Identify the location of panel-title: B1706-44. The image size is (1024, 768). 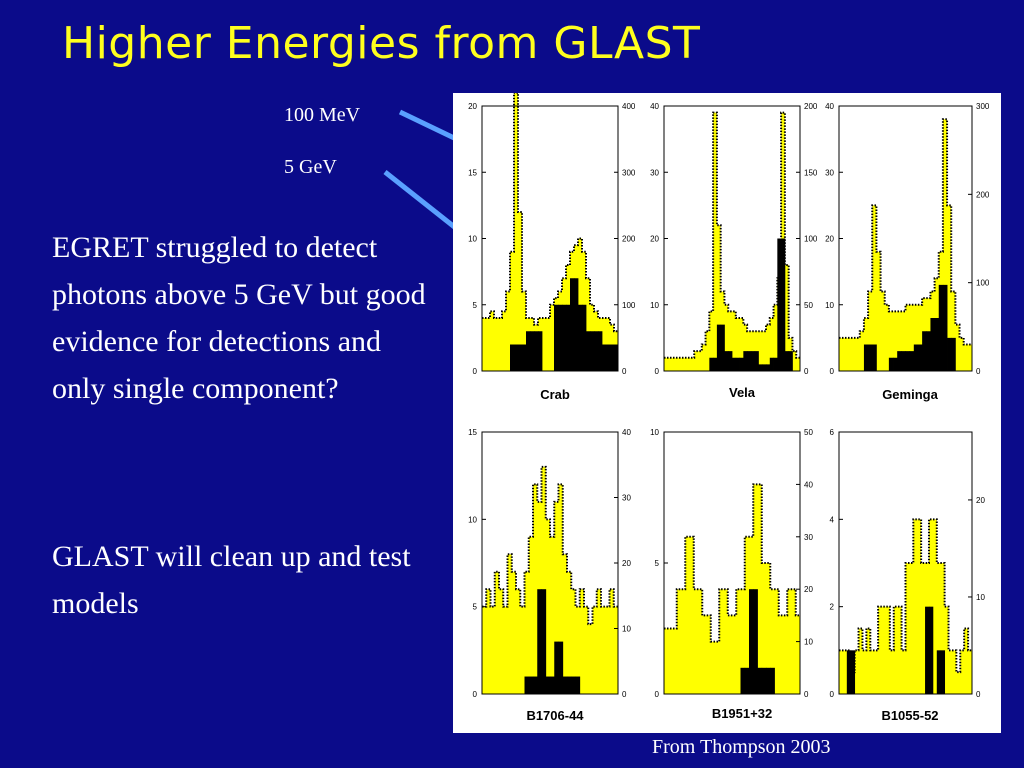
(555, 715).